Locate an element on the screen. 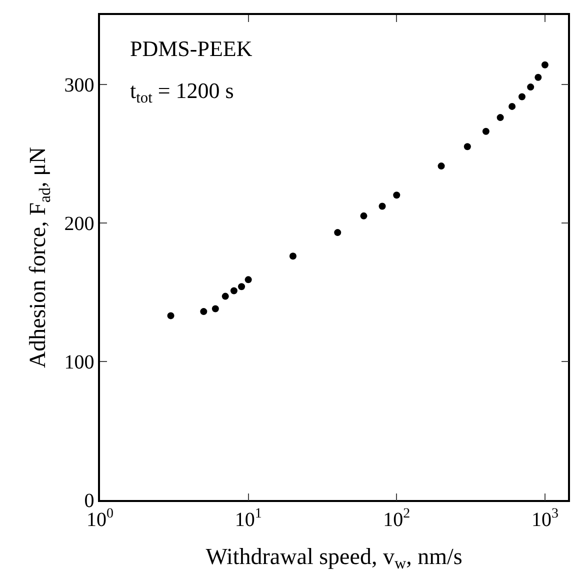  y-tick-label: 300 is located at coordinates (79, 85).